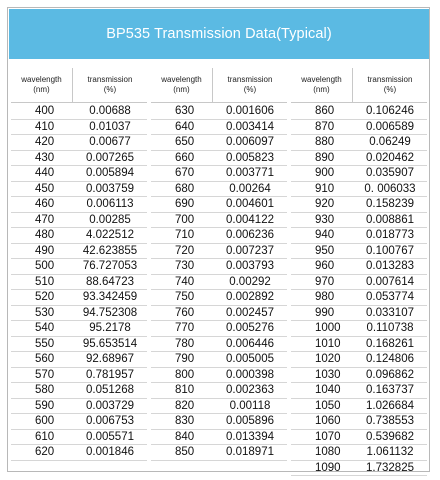 This screenshot has height=480, width=440. Describe the element at coordinates (328, 359) in the screenshot. I see `wavelength-cell: 1020` at that location.